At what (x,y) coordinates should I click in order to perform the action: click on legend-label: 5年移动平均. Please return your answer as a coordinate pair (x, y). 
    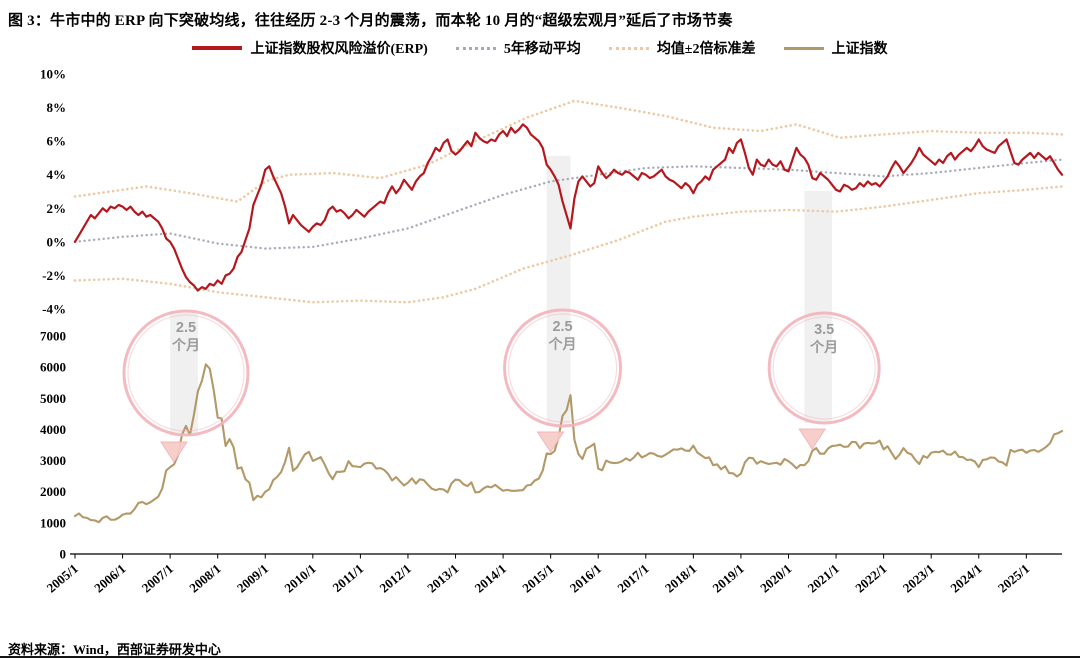
    Looking at the image, I should click on (542, 49).